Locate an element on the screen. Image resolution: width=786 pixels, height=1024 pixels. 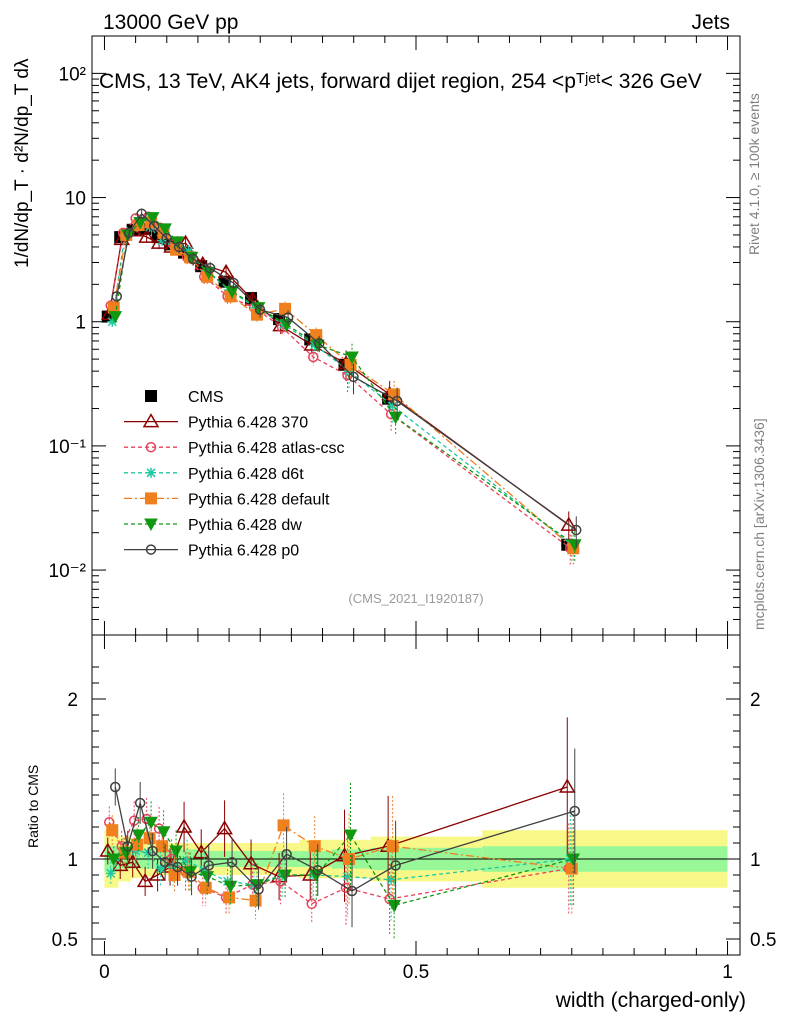
y-axis-label-text: 1/dN/dp_T · d²N/dp_T dλ is located at coordinates (22, 163).